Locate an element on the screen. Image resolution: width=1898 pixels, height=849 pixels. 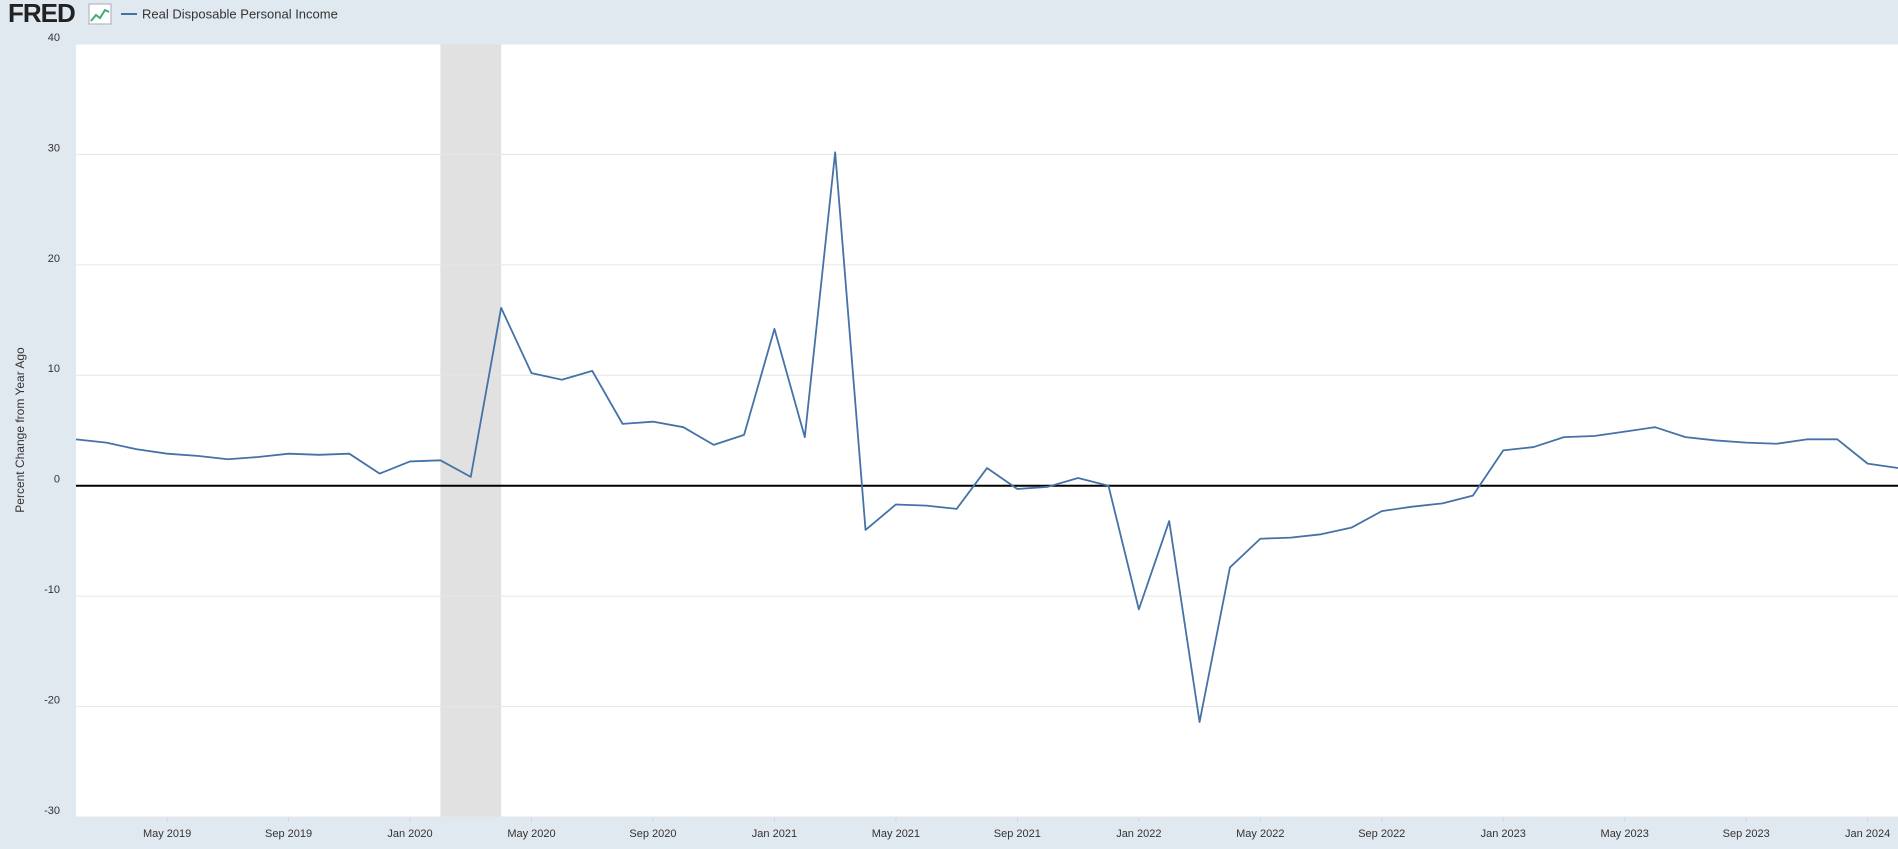
x-tick-label: Jan 2022 is located at coordinates (1138, 834).